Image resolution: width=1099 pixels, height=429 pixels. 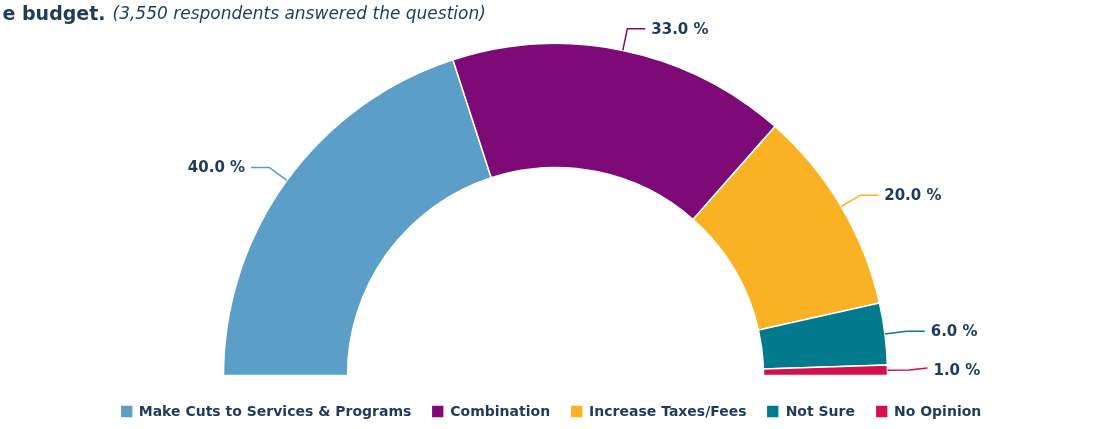 What do you see at coordinates (54, 12) in the screenshot?
I see `chart-title: e budget.` at bounding box center [54, 12].